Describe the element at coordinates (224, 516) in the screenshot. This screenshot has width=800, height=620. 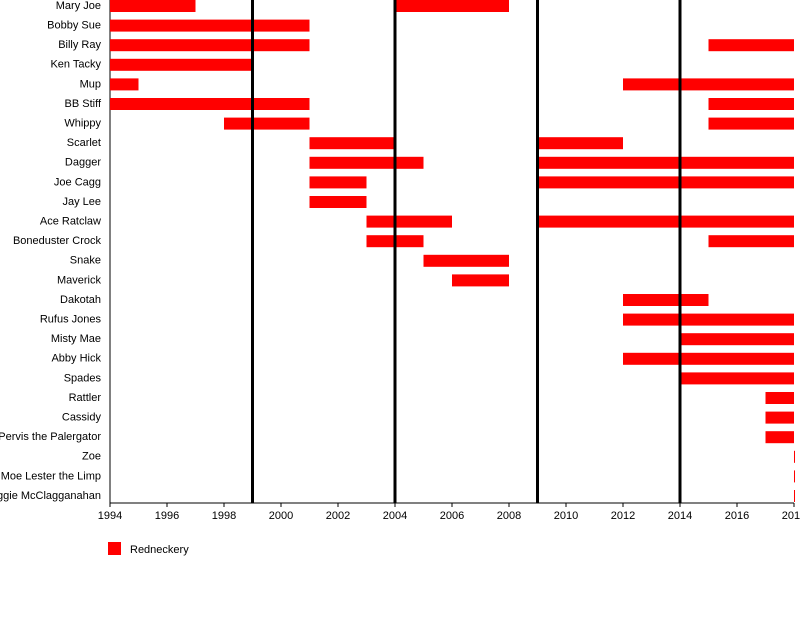
I see `x-tick-label: 1998` at that location.